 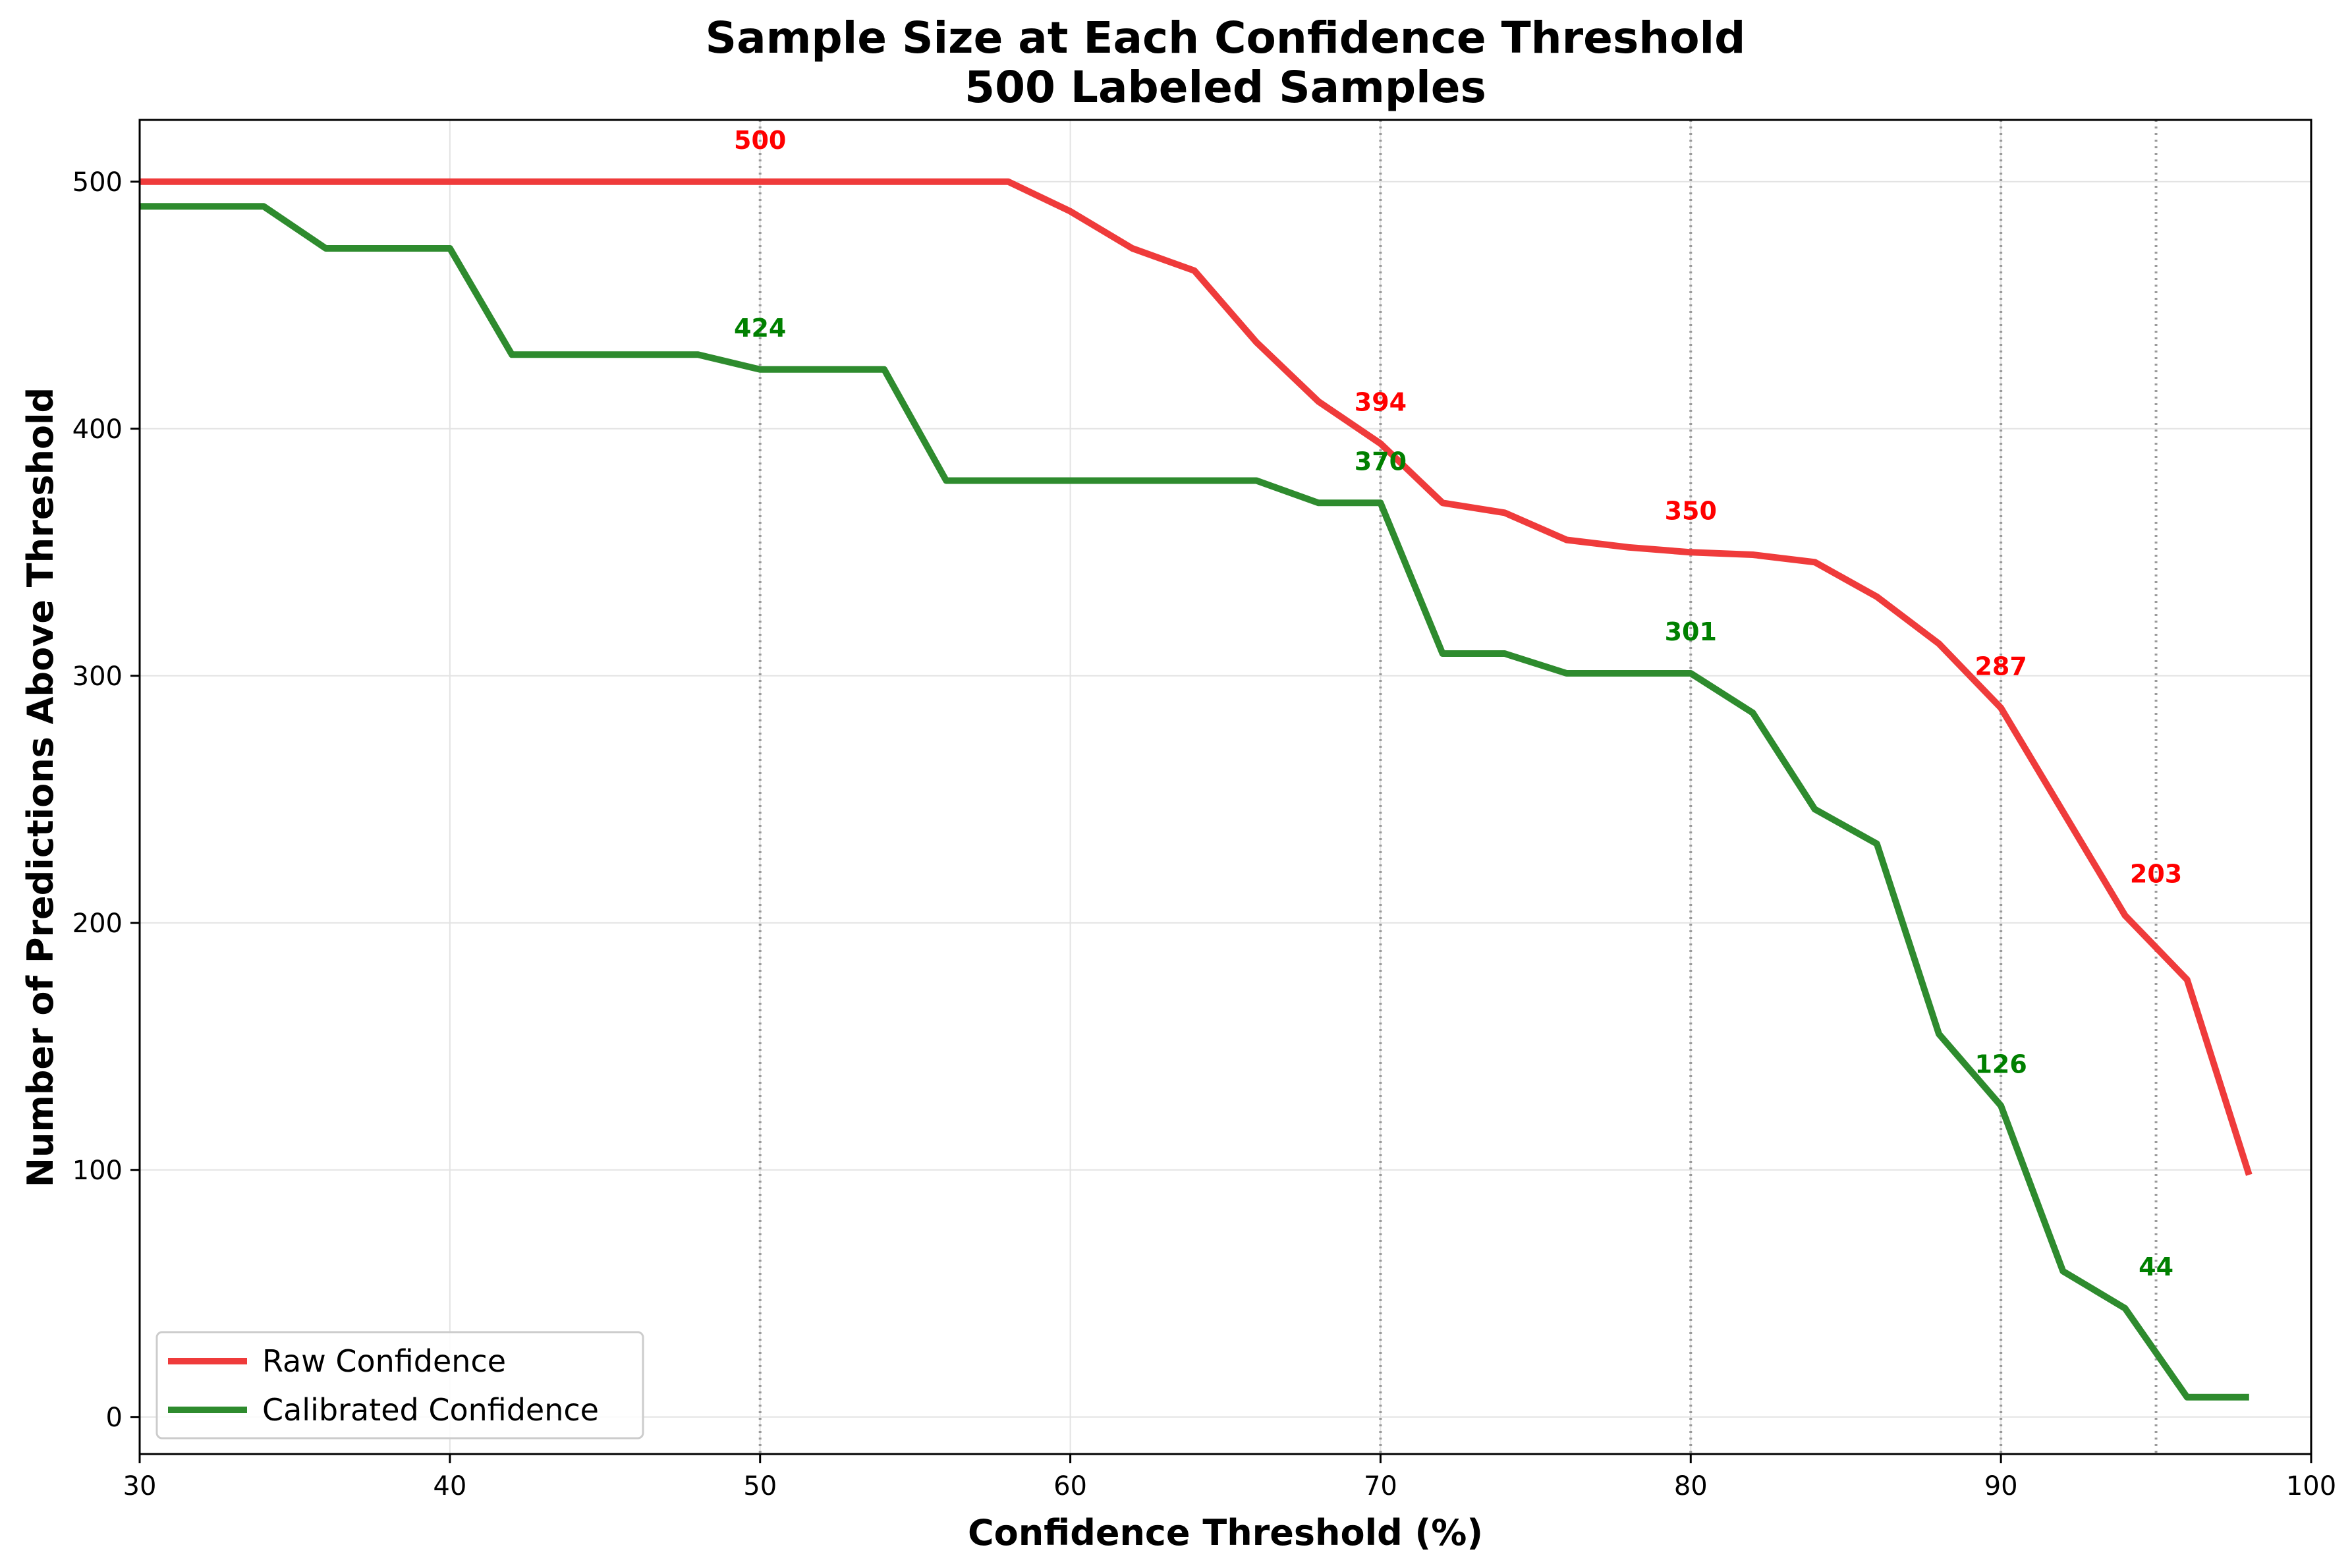 I want to click on x-tick-label: 60, so click(x=1070, y=1486).